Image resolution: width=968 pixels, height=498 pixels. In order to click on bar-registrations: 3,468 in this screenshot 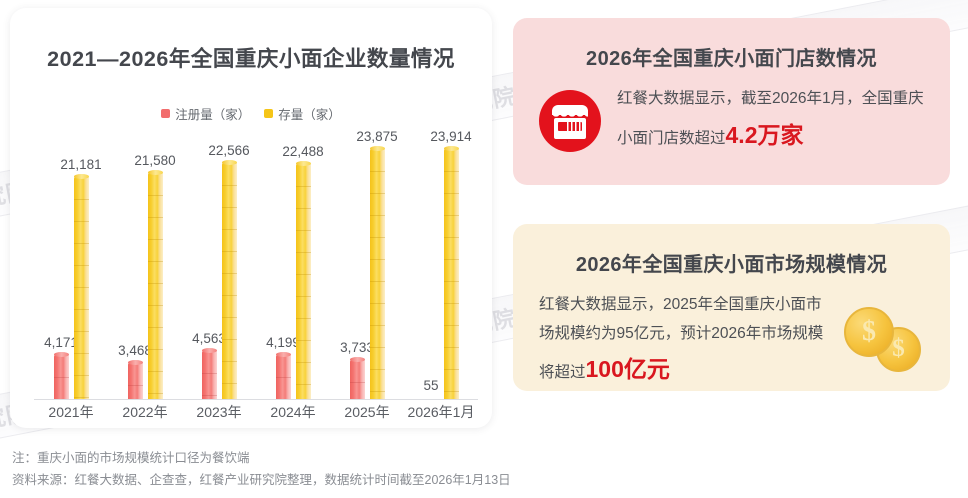, I will do `click(135, 371)`.